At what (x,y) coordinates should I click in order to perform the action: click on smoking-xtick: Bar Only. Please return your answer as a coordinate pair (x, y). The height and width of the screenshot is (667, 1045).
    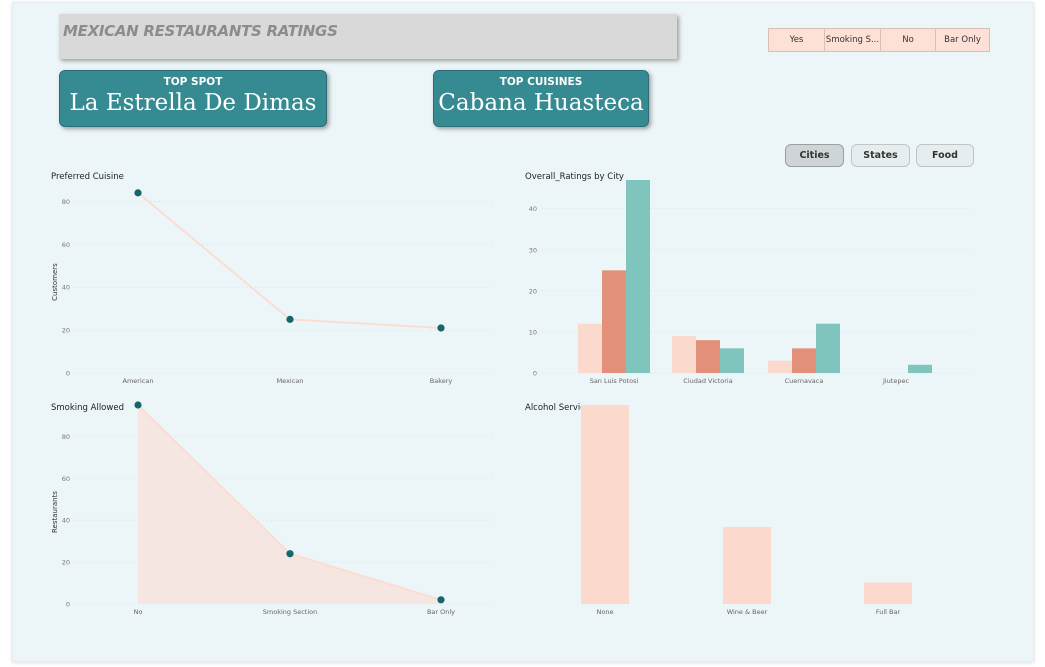
    Looking at the image, I should click on (441, 612).